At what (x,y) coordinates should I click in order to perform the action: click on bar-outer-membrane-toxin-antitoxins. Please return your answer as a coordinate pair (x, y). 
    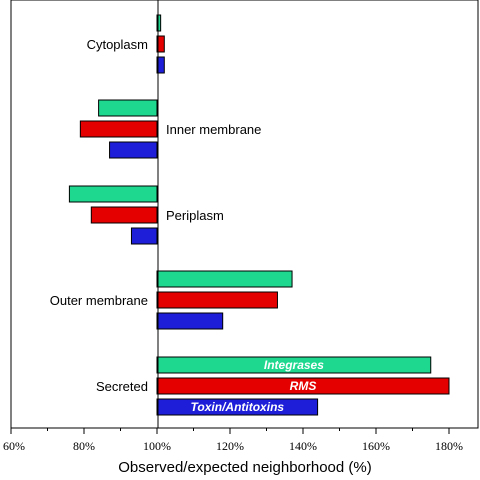
    Looking at the image, I should click on (190, 321).